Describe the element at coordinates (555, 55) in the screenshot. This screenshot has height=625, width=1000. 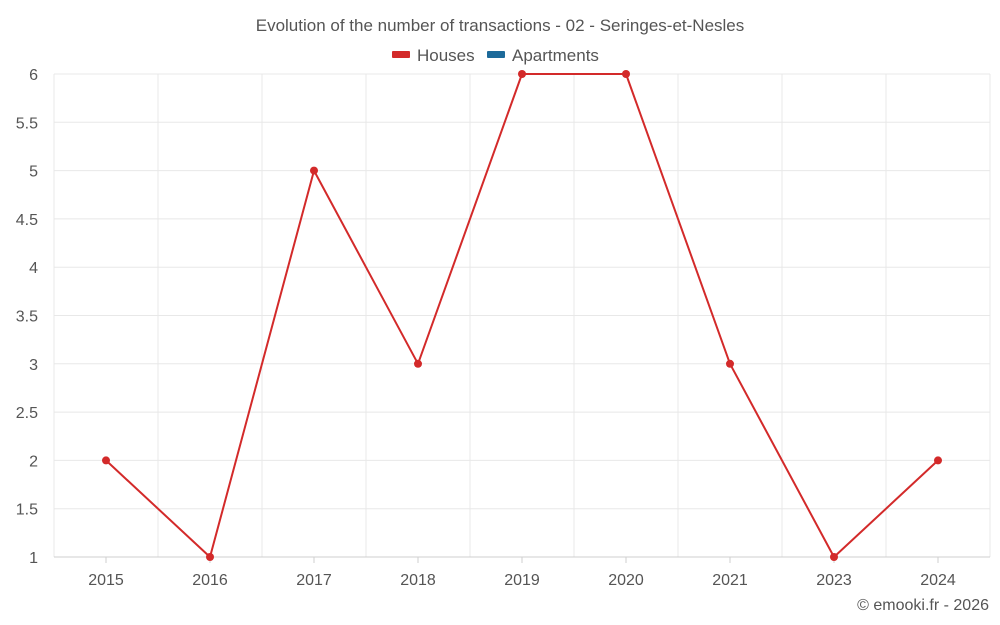
I see `legend-label-apartments: Apartments` at that location.